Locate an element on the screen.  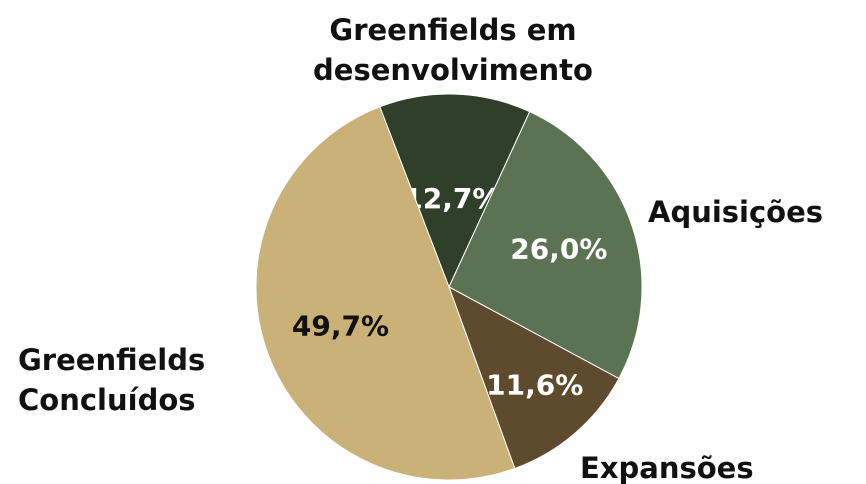
category-label: Expansões is located at coordinates (667, 467).